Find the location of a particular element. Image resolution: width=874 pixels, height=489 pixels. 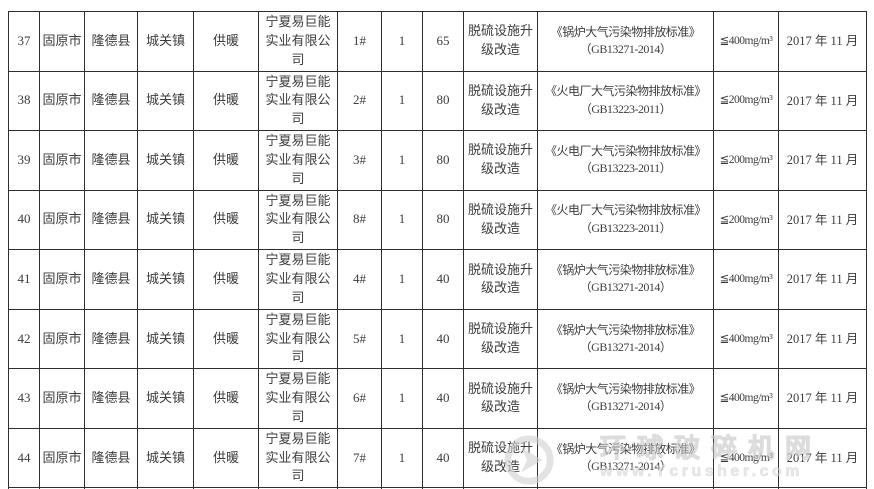

cell-boiler: 5# is located at coordinates (359, 339).